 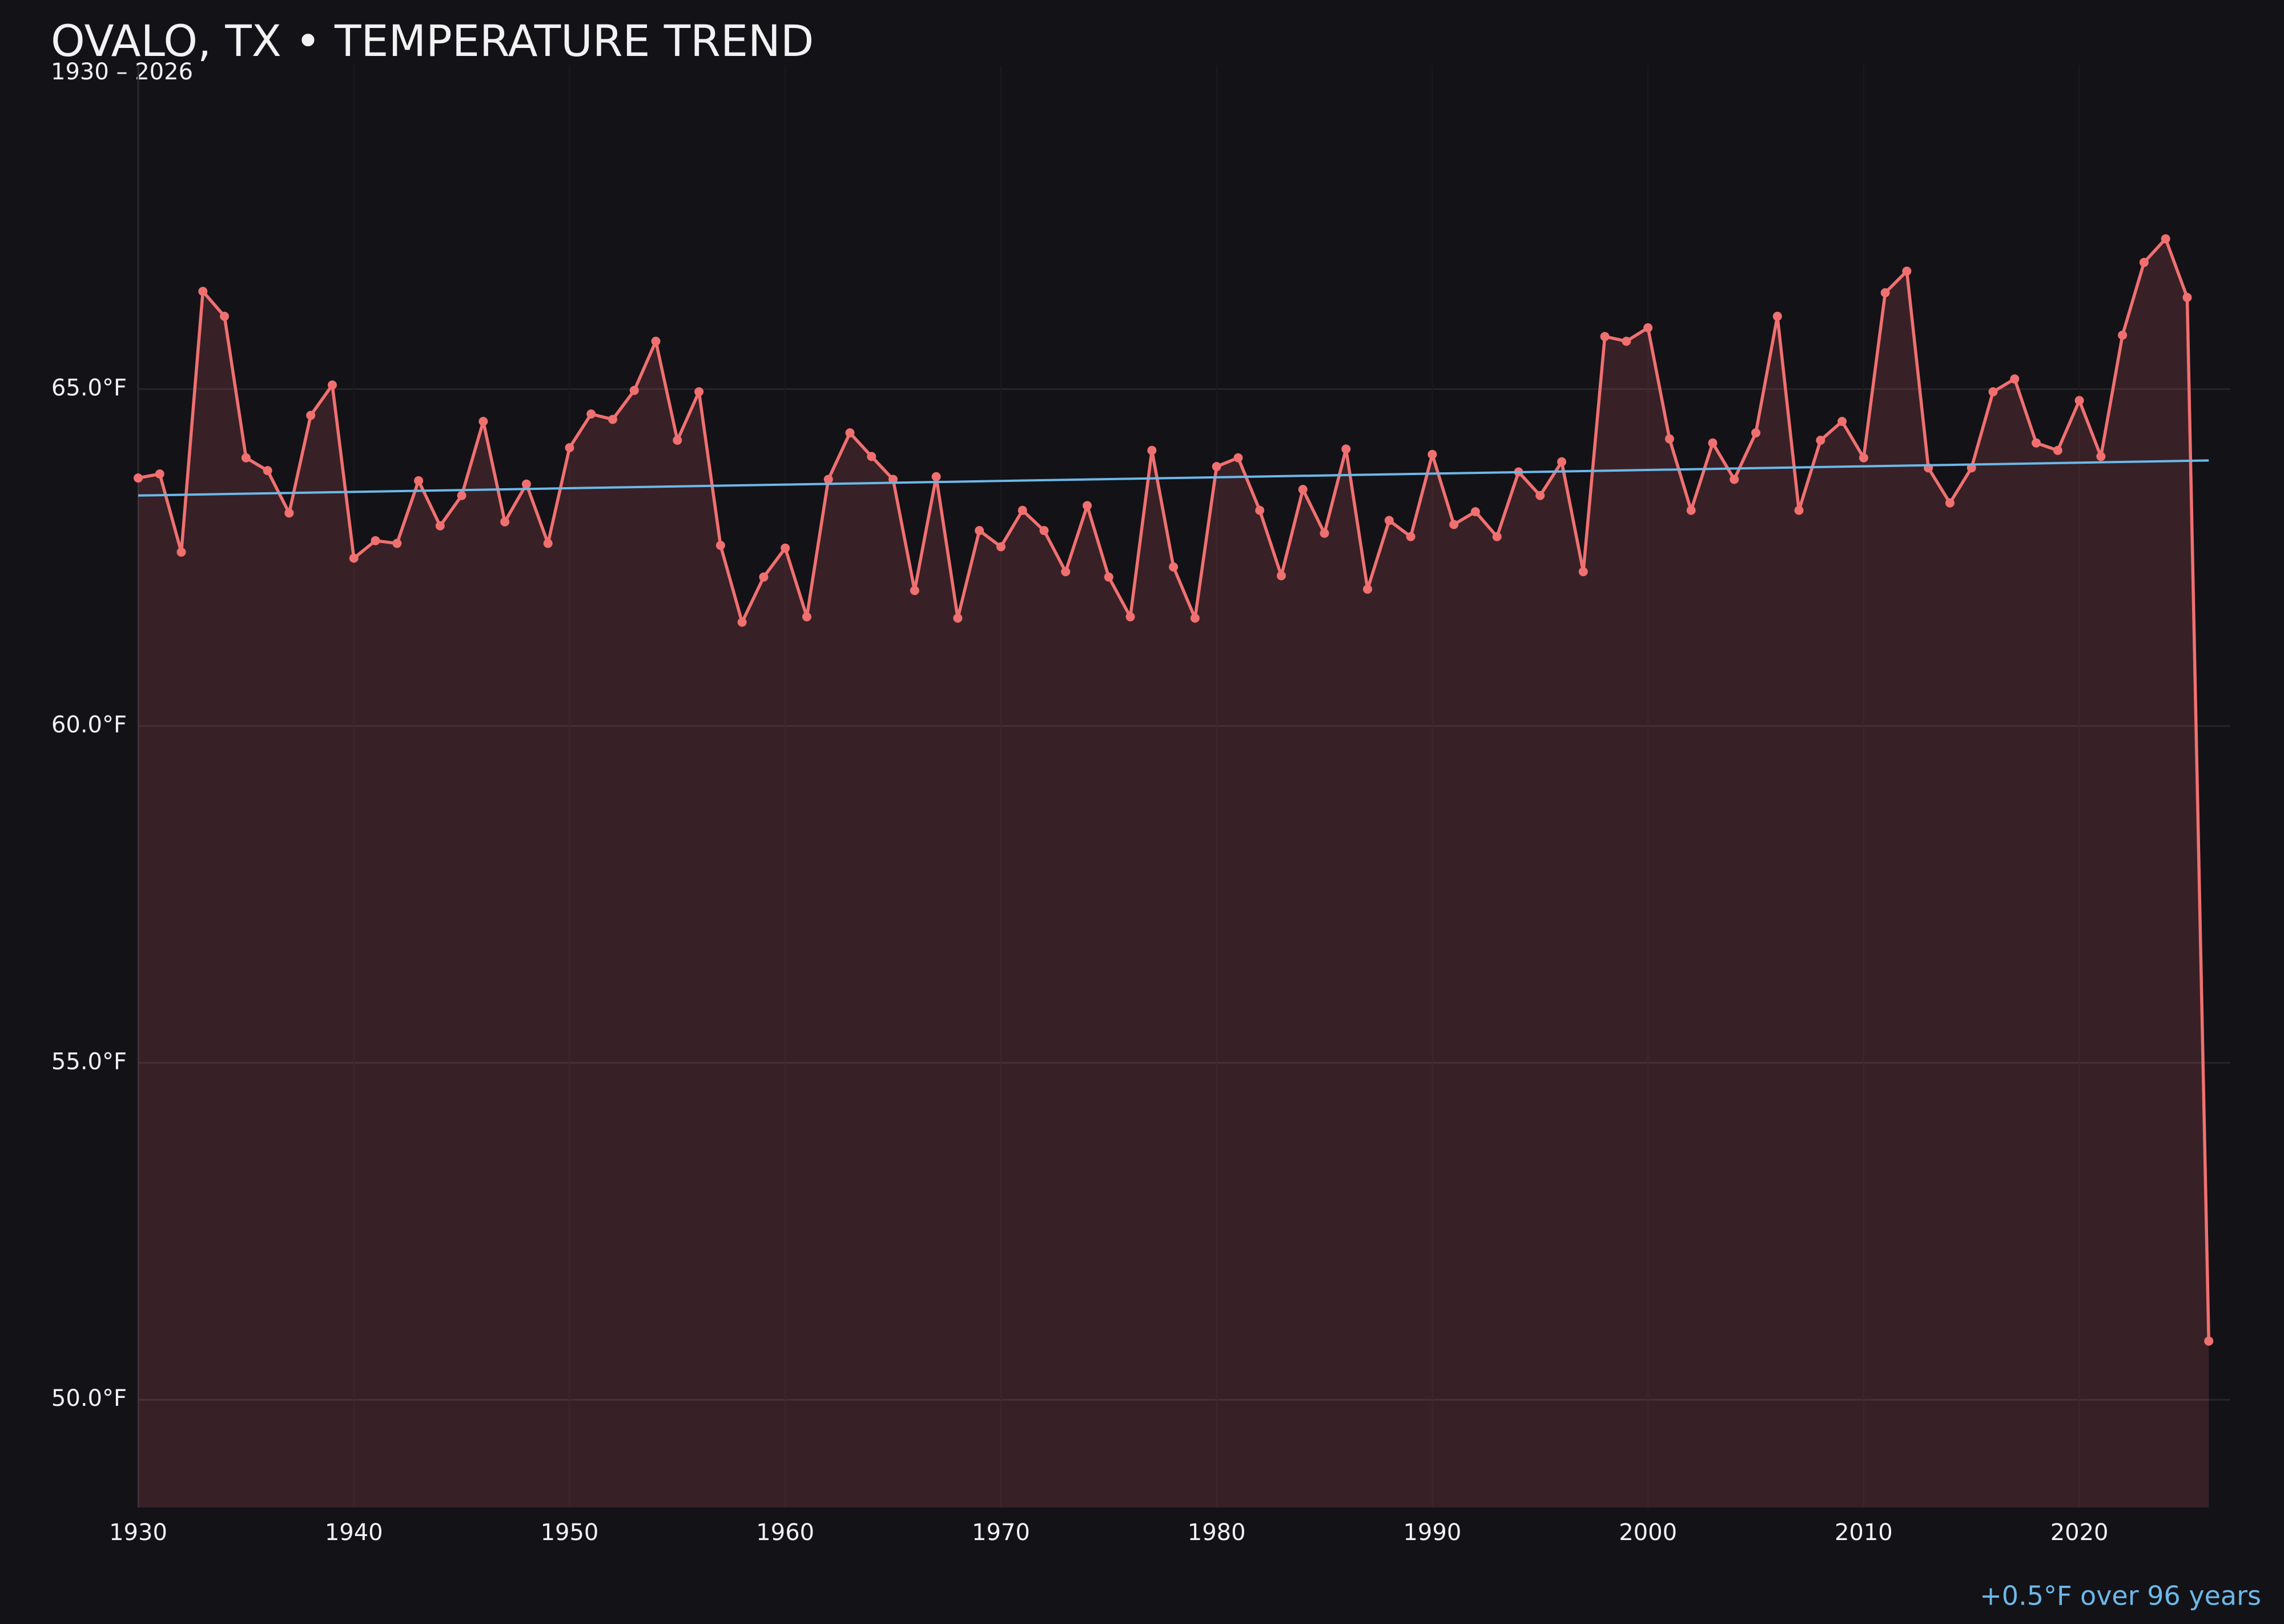 I want to click on y-tick-label: 55.0°F, so click(x=89, y=1061).